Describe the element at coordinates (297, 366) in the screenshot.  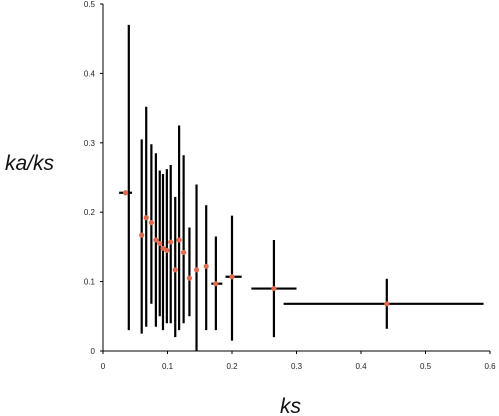
I see `x-tick-label: 0.3` at that location.